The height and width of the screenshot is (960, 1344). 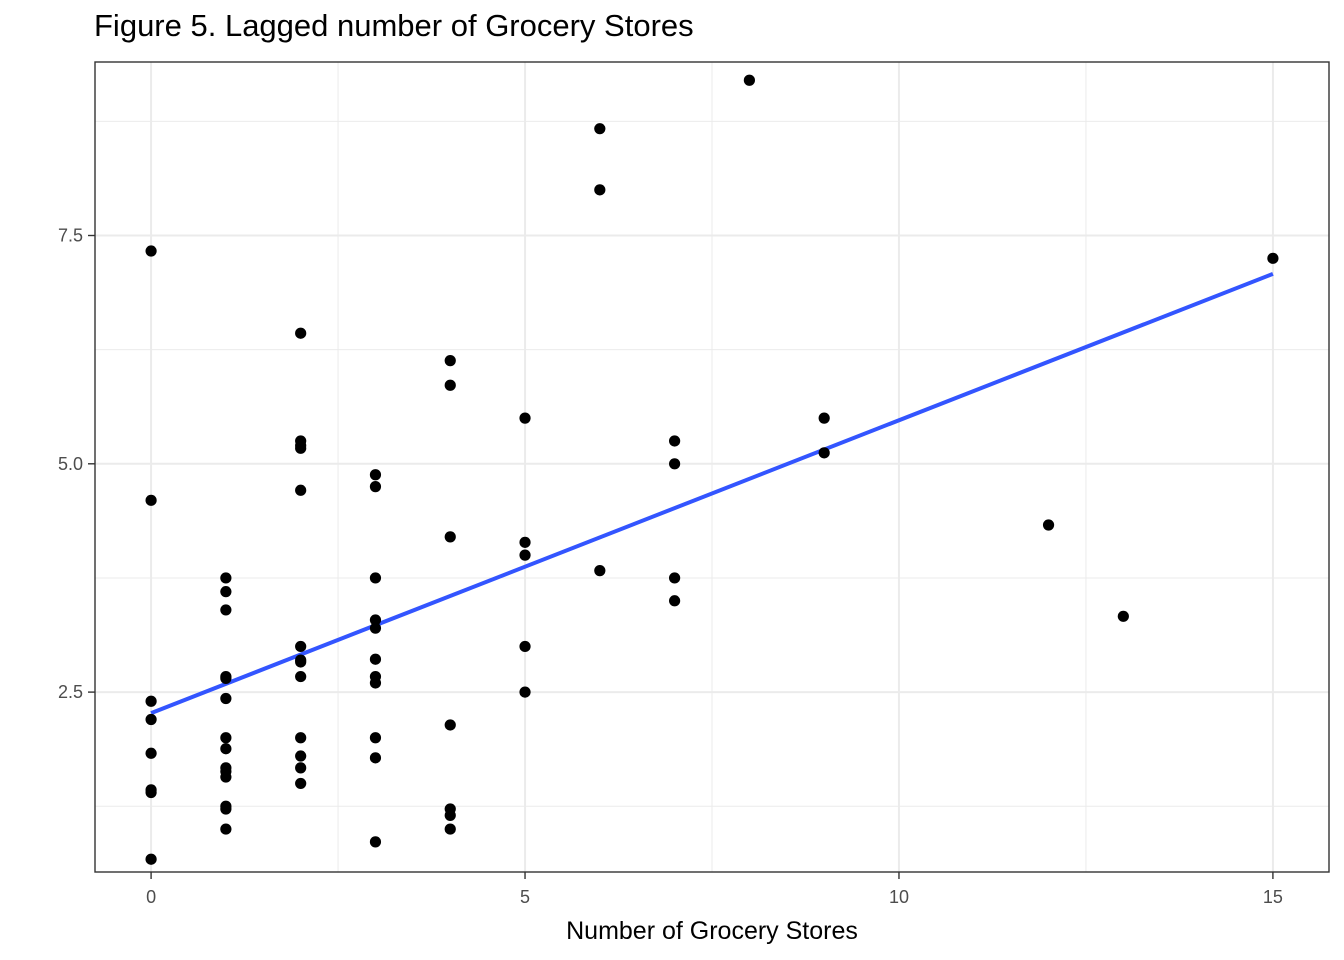 What do you see at coordinates (70, 236) in the screenshot?
I see `y-tick-label: 7.5` at bounding box center [70, 236].